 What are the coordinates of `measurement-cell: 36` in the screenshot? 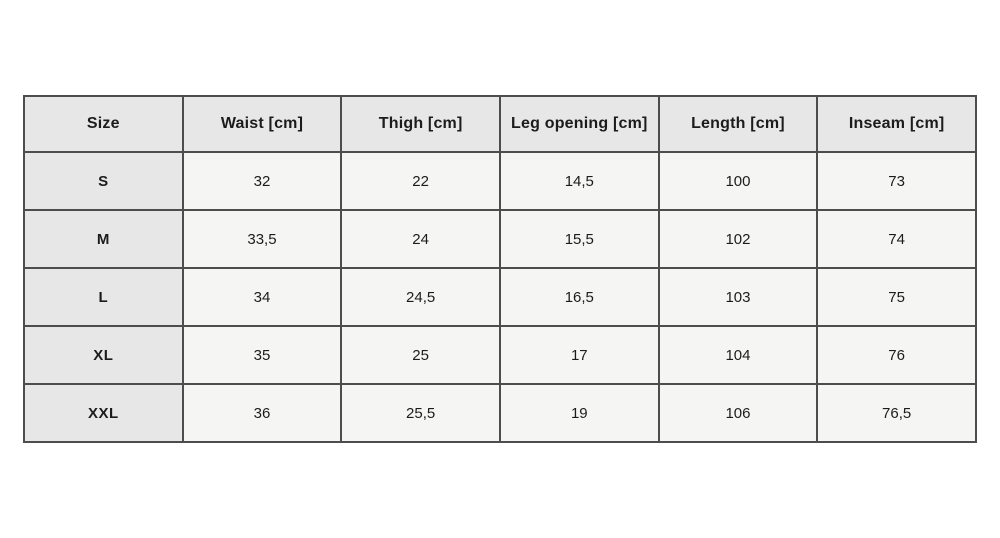 It's located at (262, 413).